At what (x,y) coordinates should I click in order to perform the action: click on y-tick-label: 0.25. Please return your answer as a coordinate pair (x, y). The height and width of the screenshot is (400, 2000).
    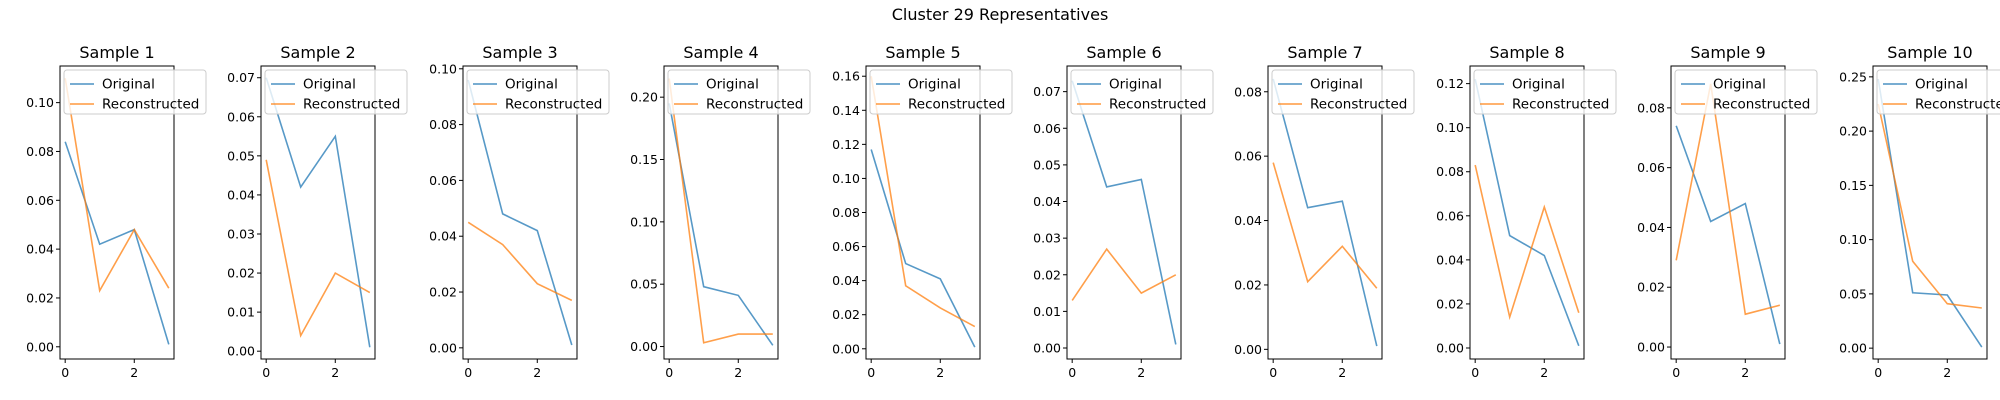
    Looking at the image, I should click on (1853, 76).